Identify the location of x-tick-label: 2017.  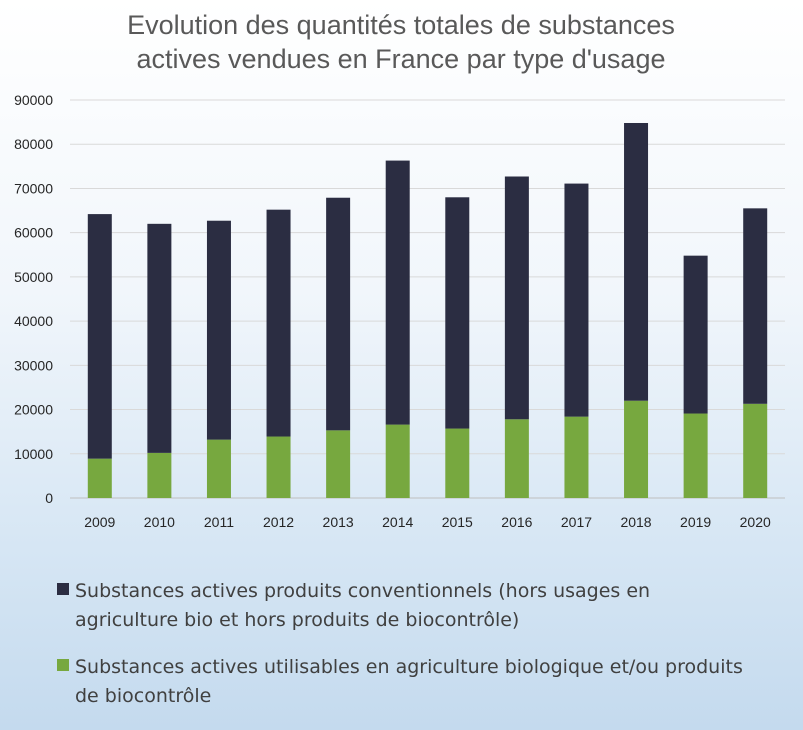
(576, 522).